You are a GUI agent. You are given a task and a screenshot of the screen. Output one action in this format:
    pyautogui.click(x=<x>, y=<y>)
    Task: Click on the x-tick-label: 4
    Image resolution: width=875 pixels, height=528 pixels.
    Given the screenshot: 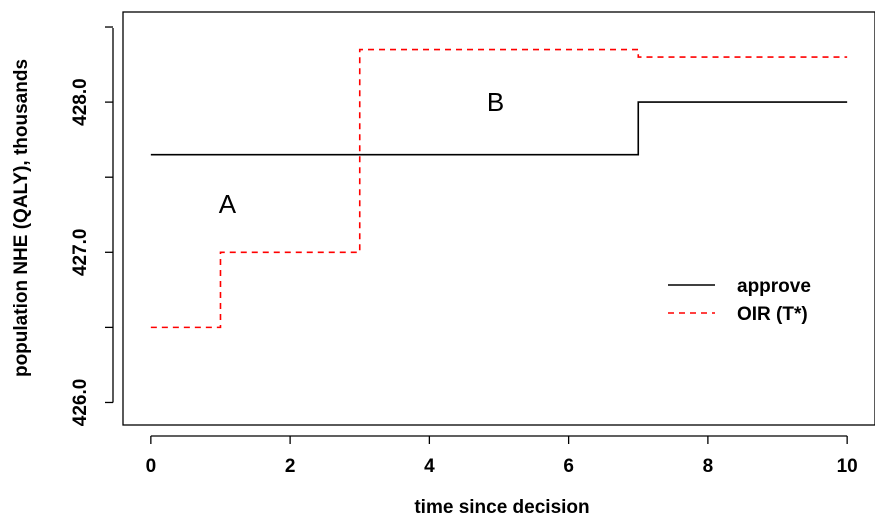 What is the action you would take?
    pyautogui.click(x=429, y=466)
    